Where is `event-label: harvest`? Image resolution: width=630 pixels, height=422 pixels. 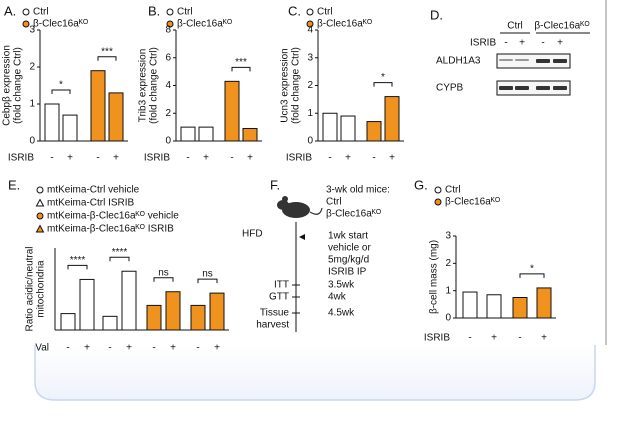
event-label: harvest is located at coordinates (272, 325).